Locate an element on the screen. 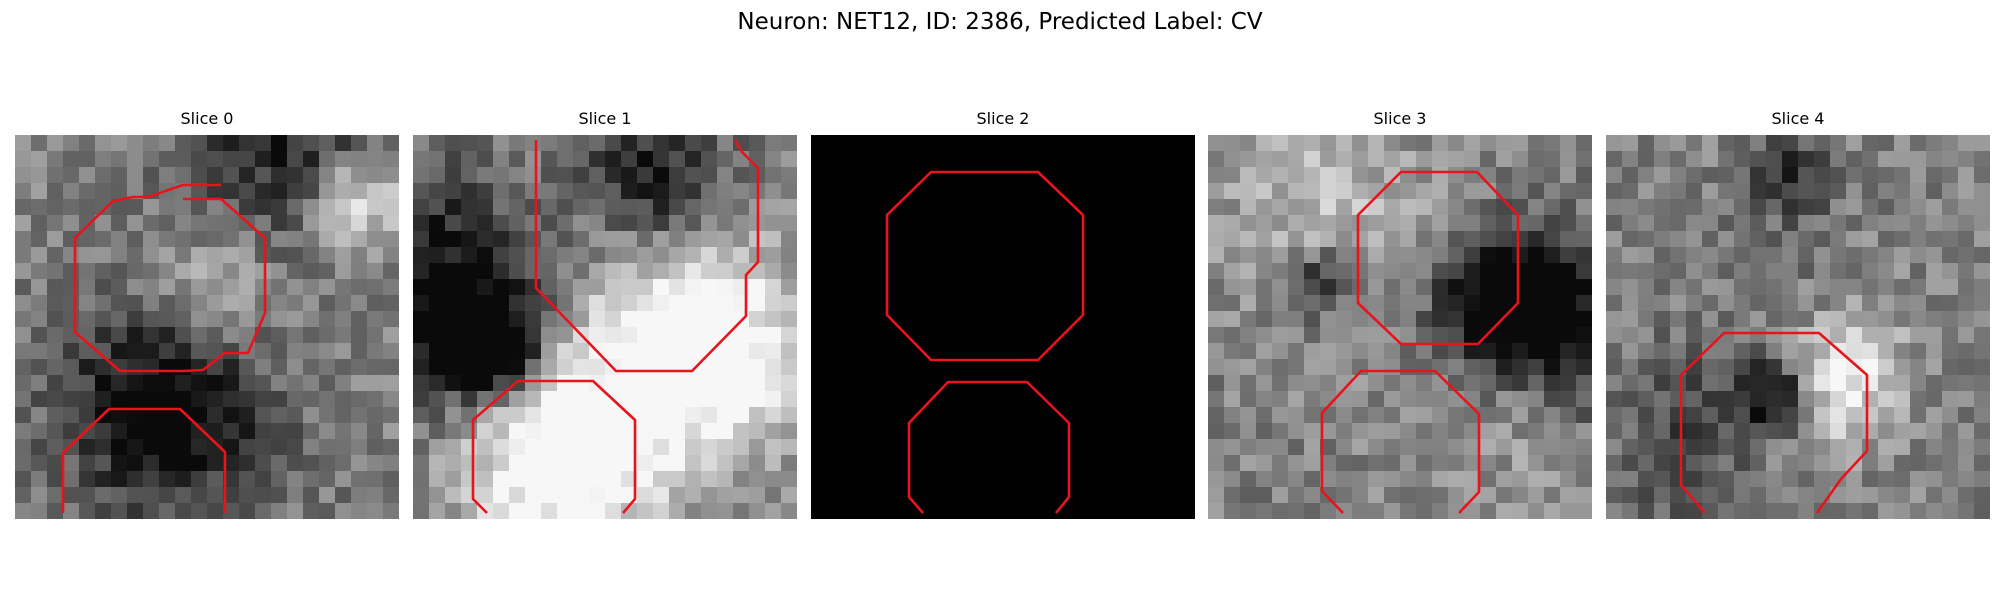 The width and height of the screenshot is (2000, 600). slice-panel-1: Slice 1 is located at coordinates (605, 313).